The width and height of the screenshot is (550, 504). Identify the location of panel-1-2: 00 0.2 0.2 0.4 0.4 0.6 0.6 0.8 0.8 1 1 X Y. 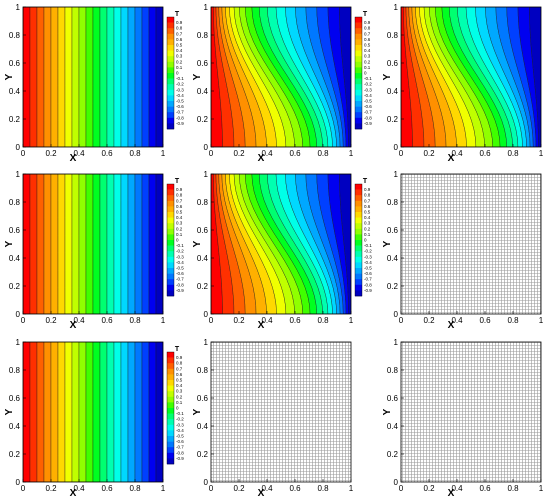
(463, 250).